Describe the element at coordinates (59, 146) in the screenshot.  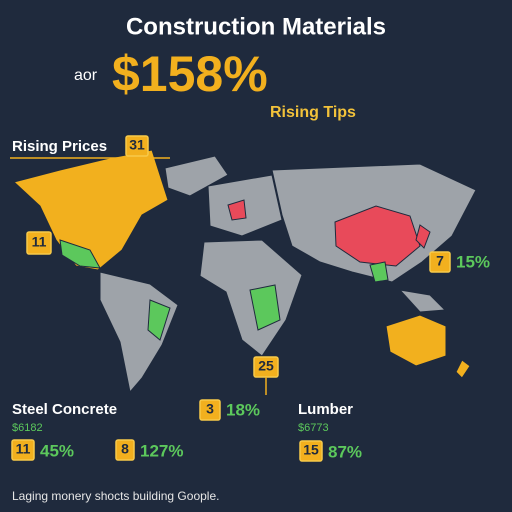
I see `rising-prices-label: Rising Prices` at that location.